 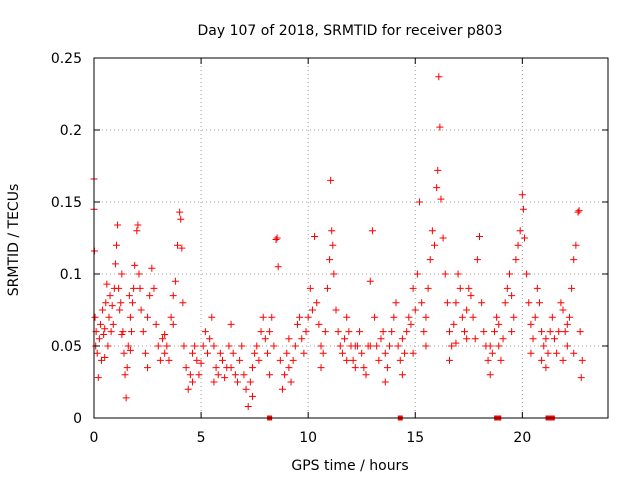 What do you see at coordinates (415, 438) in the screenshot?
I see `x-tick-label: 15` at bounding box center [415, 438].